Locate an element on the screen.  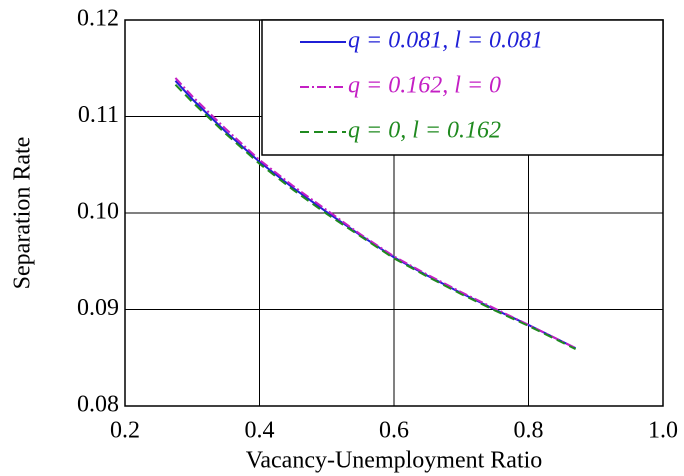
y-tick-label: 0.10 is located at coordinates (98, 212).